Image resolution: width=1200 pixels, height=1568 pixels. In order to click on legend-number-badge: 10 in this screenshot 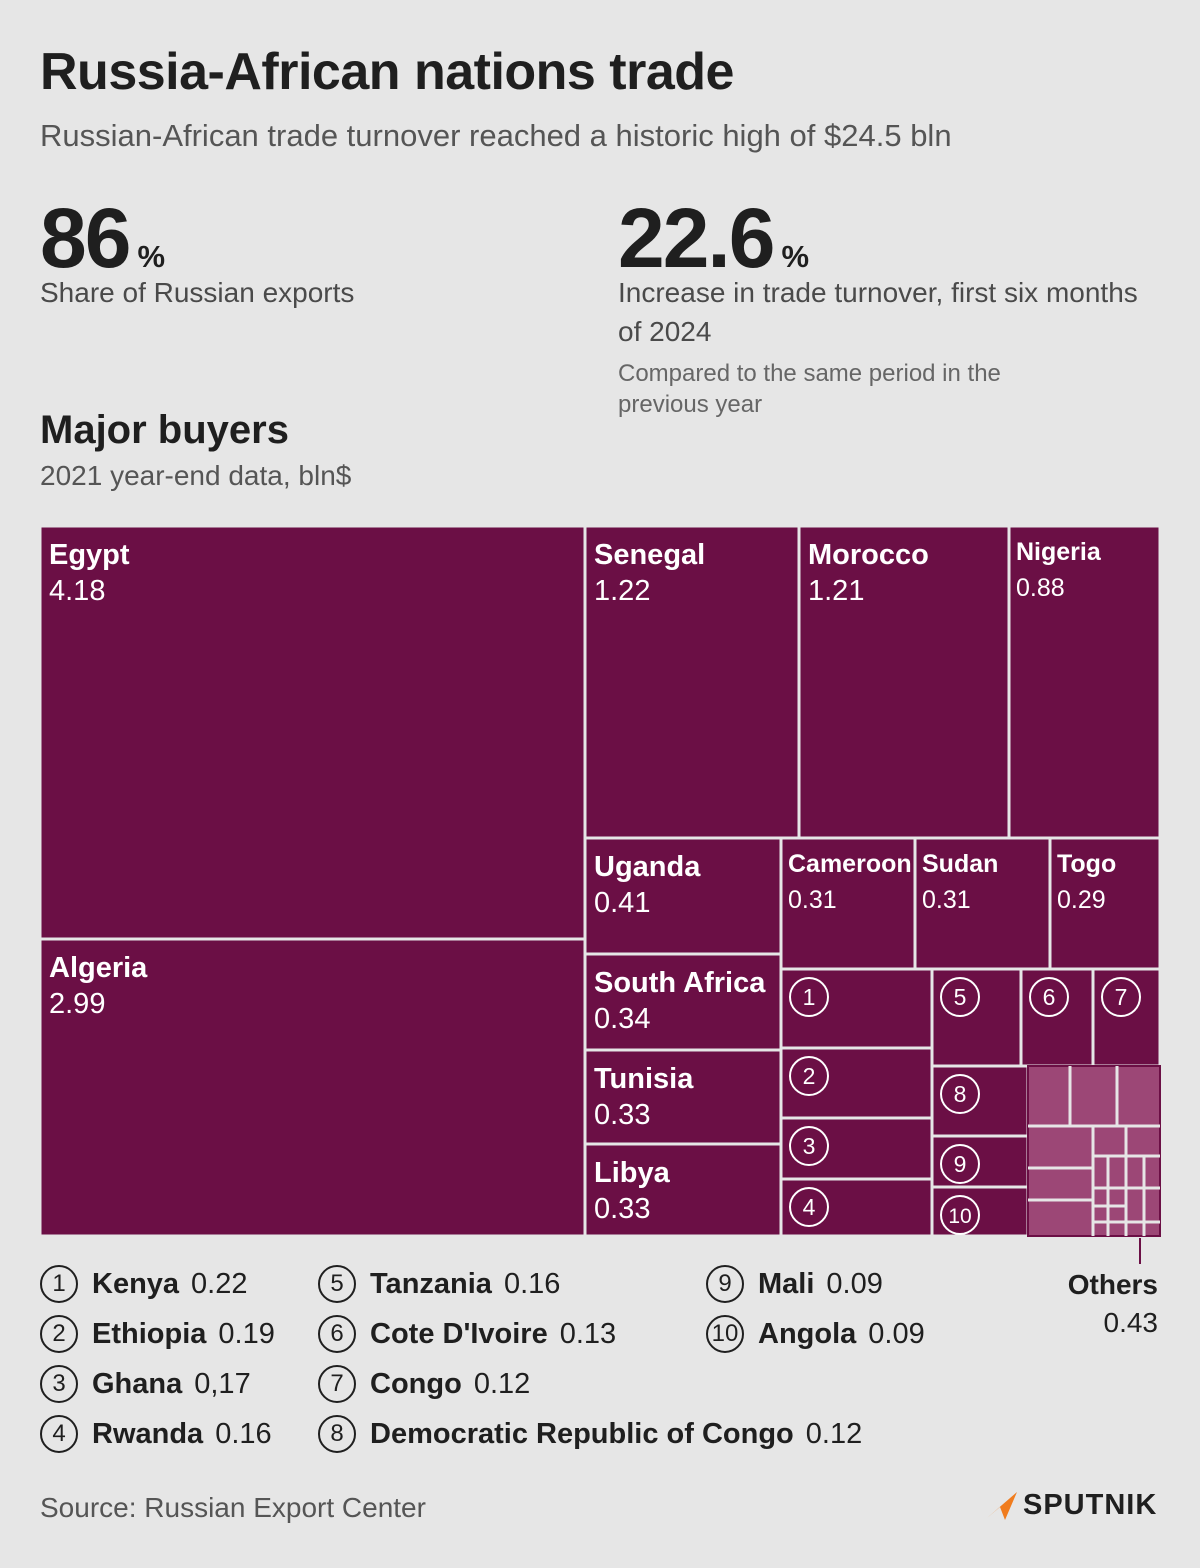, I will do `click(725, 1334)`.